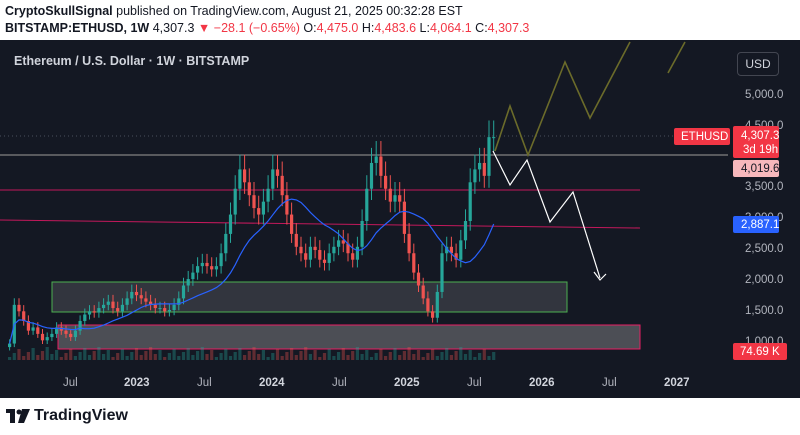  What do you see at coordinates (758, 64) in the screenshot?
I see `currency-button: USD` at bounding box center [758, 64].